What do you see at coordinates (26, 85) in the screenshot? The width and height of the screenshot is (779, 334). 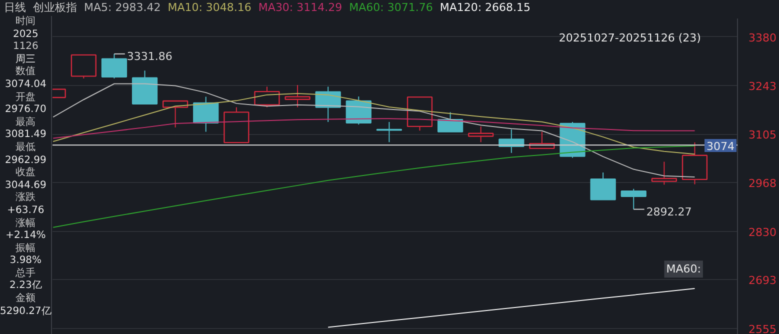 I see `text: 3074.04` at bounding box center [26, 85].